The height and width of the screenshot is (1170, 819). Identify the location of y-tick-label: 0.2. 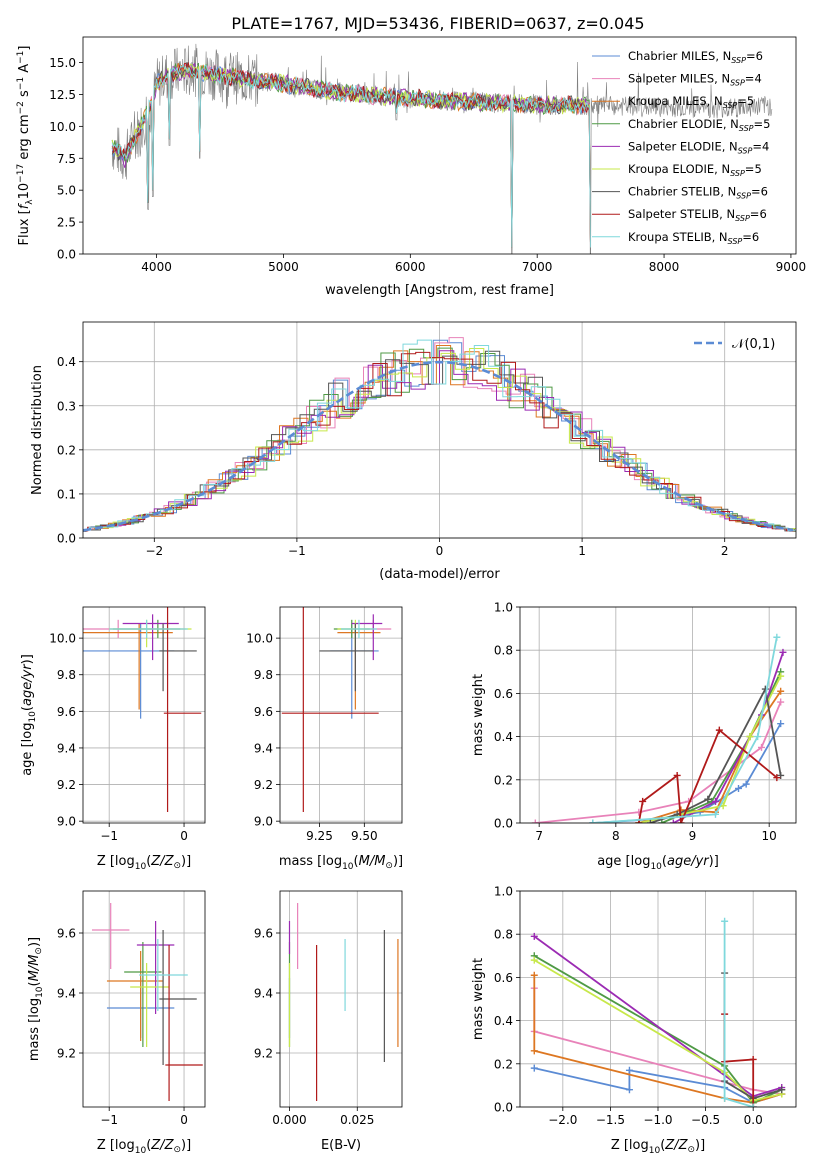
(66, 450).